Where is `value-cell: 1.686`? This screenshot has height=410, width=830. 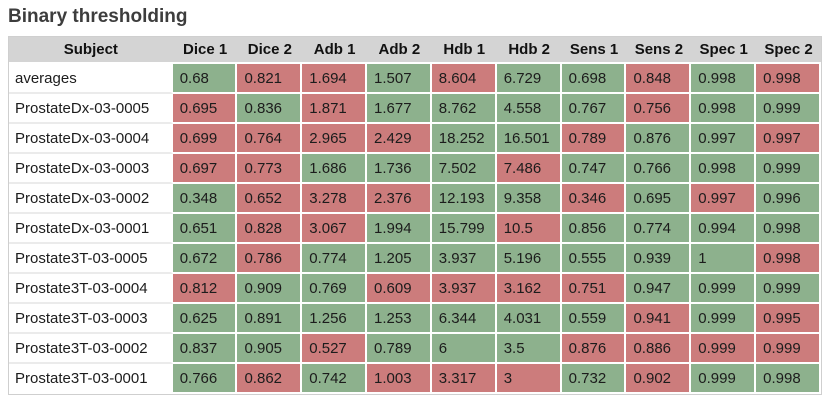
value-cell: 1.686 is located at coordinates (334, 169).